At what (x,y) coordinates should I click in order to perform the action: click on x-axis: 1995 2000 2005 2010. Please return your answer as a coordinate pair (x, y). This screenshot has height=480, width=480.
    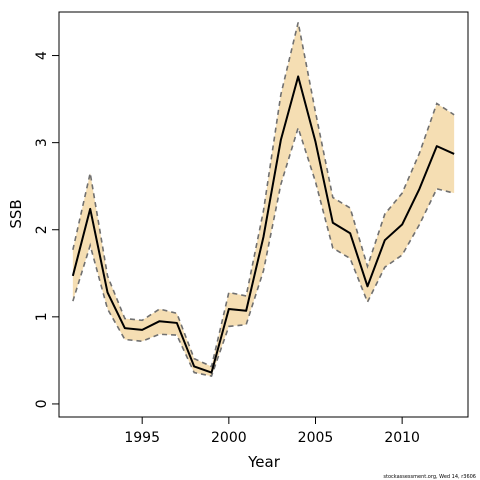
    Looking at the image, I should click on (272, 431).